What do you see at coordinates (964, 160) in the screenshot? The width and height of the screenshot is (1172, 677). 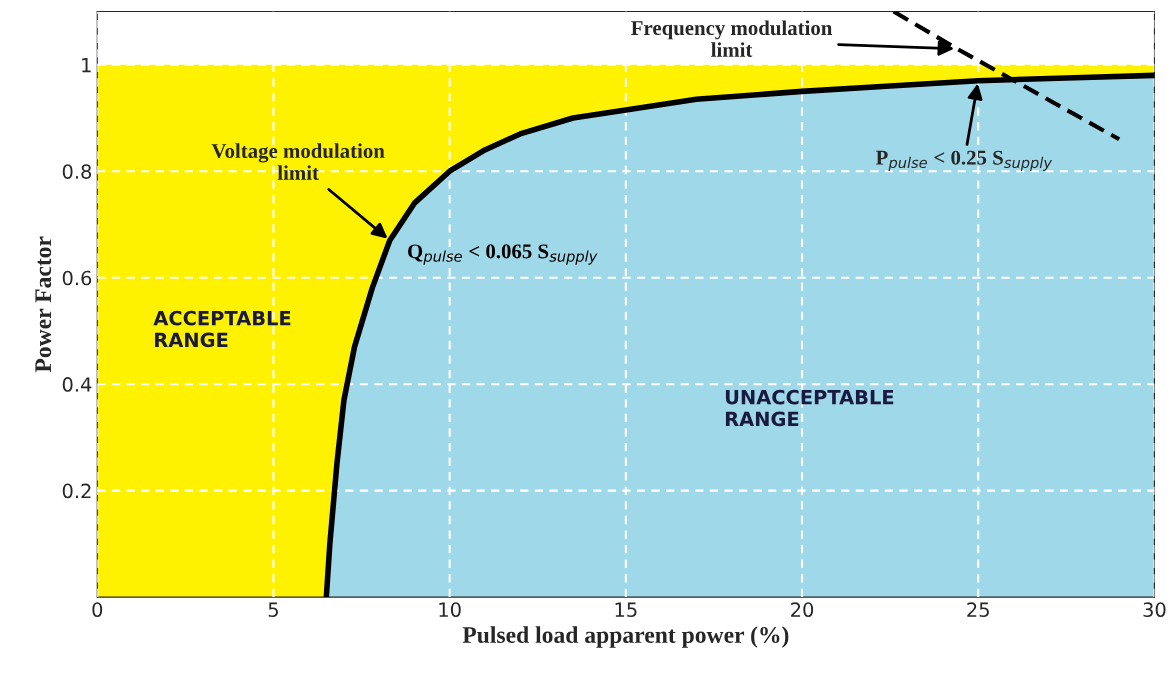 I see `annotation: P$_{pulse}$ < 0.25 S$_{supply}$` at bounding box center [964, 160].